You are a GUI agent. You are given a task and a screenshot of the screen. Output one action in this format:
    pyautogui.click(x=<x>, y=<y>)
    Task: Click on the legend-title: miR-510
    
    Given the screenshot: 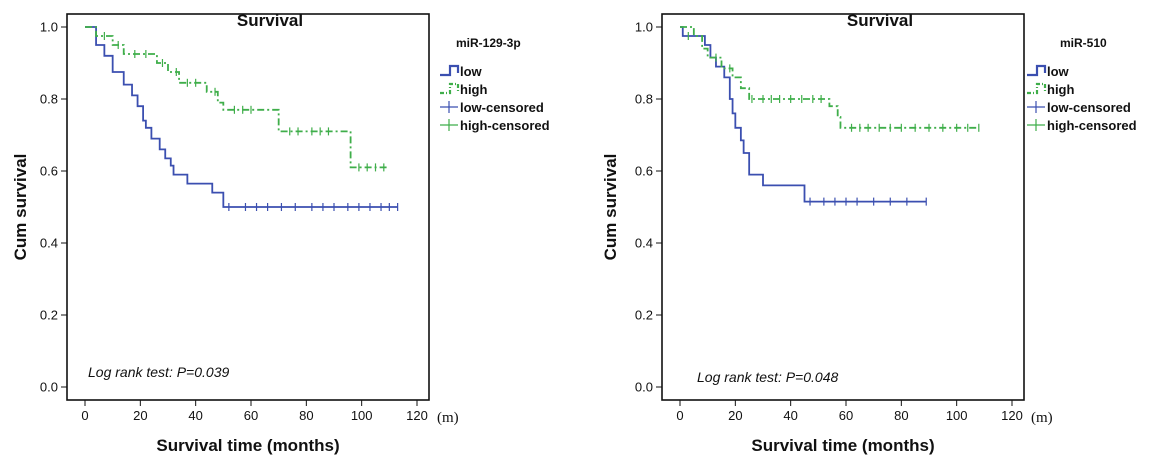 What is the action you would take?
    pyautogui.click(x=1083, y=43)
    